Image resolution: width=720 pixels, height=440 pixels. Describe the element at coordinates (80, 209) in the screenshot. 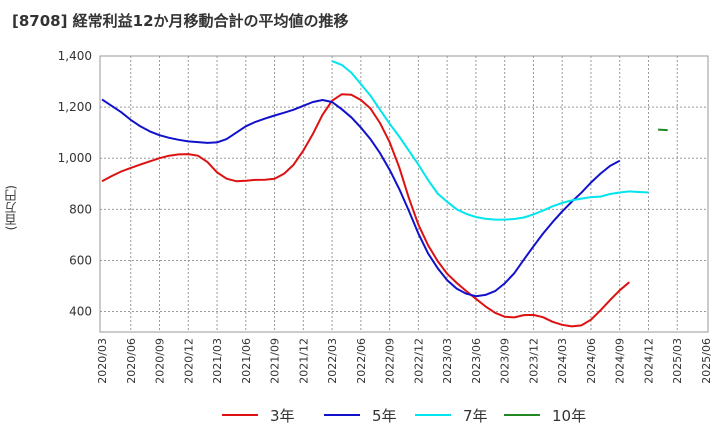

I see `y-tick-label: 800` at that location.